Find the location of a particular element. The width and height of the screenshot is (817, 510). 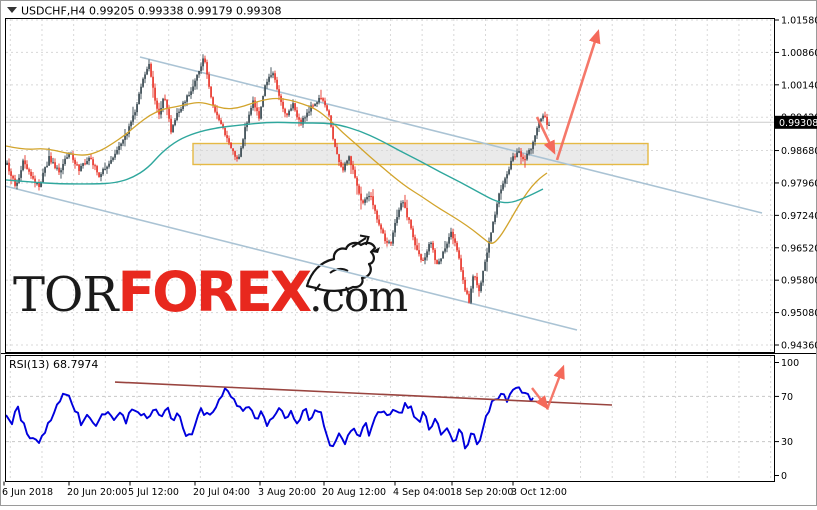

price-label: 1.01580 is located at coordinates (799, 21).